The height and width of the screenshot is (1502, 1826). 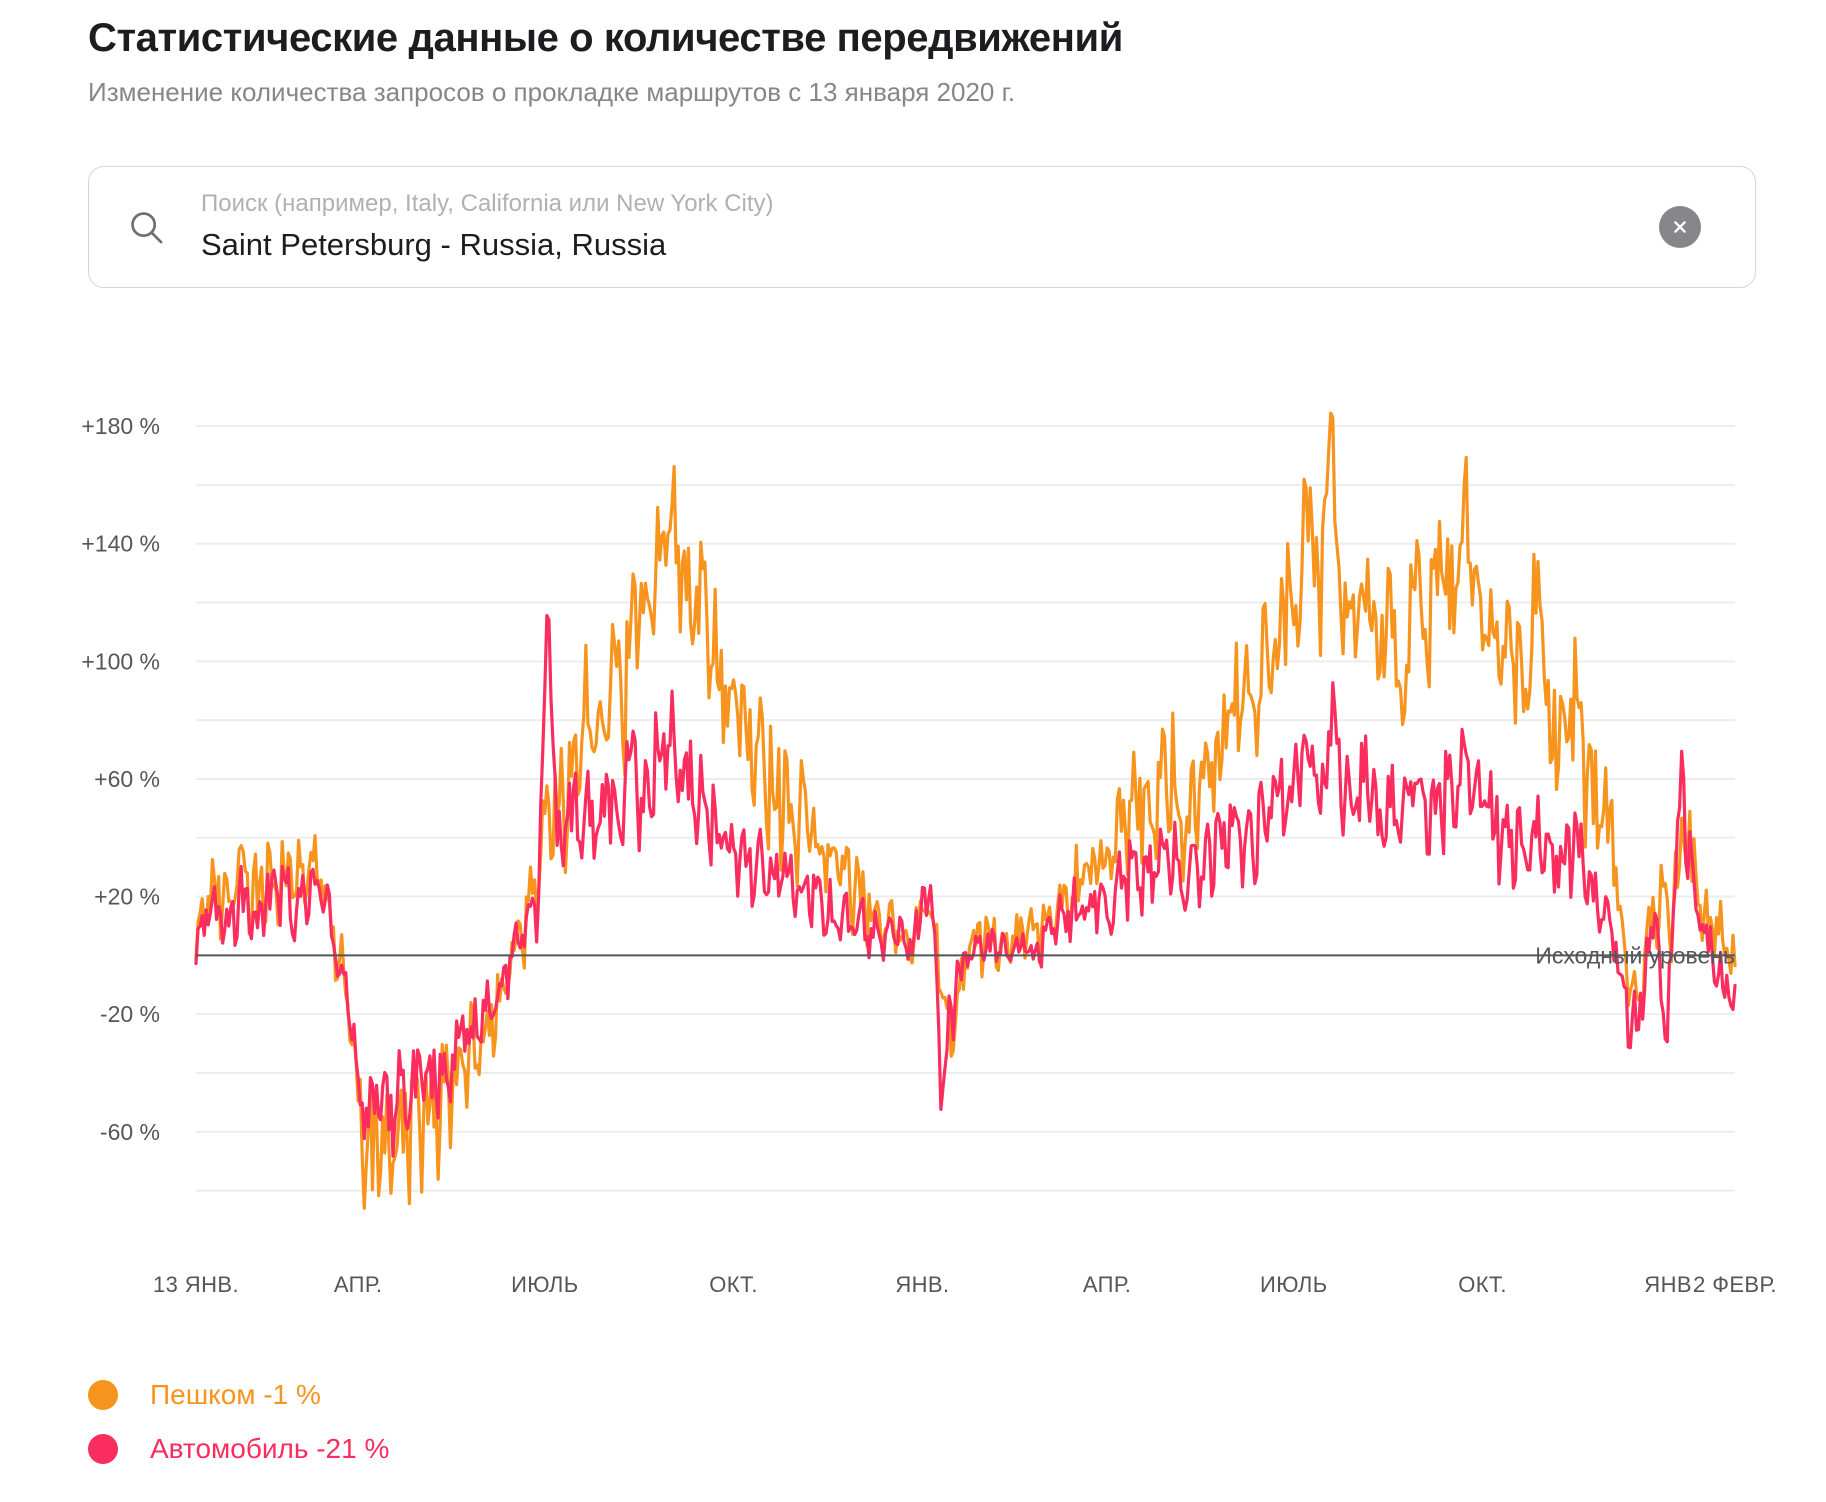 What do you see at coordinates (127, 779) in the screenshot?
I see `y-axis-tick-label: +60 %` at bounding box center [127, 779].